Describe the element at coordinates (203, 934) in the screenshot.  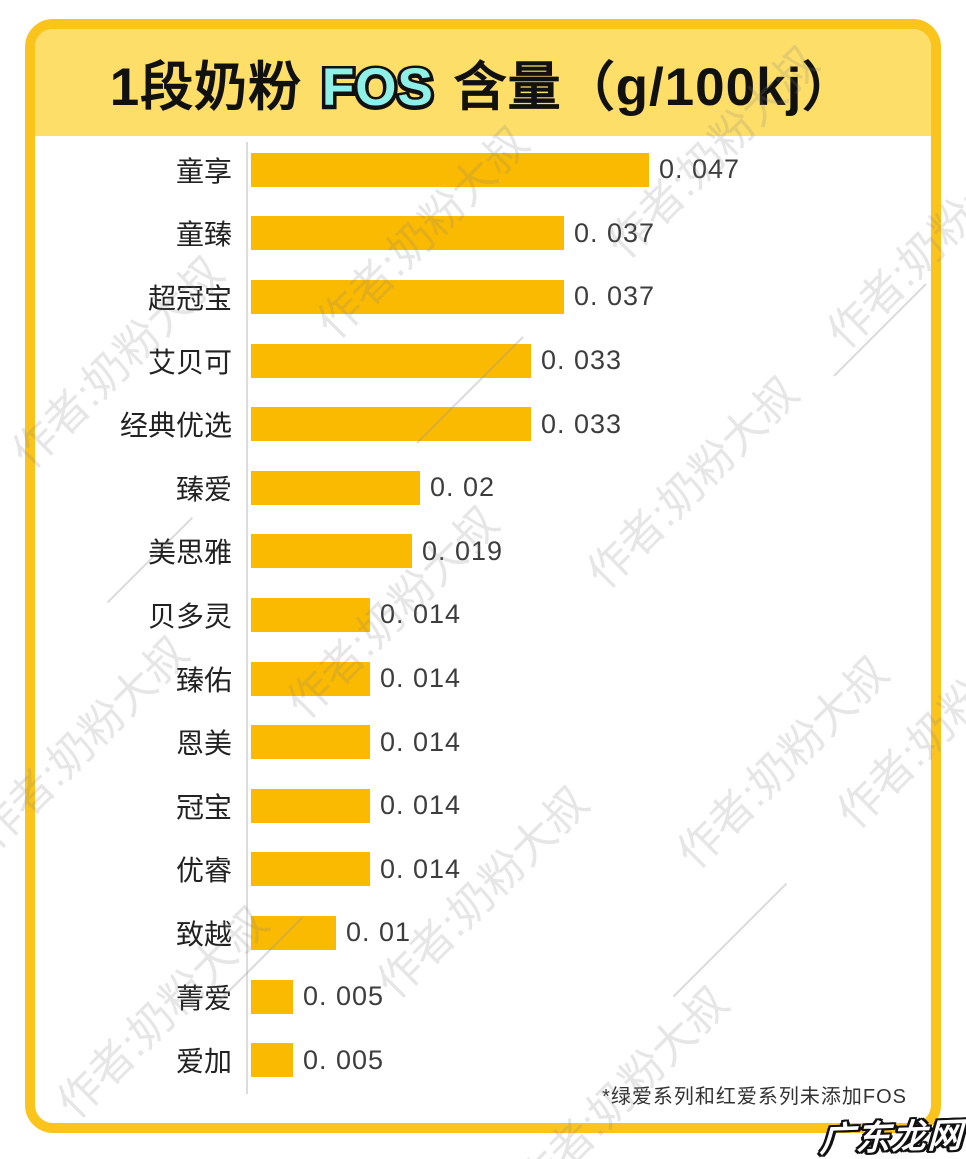
I see `category-label: 致越` at that location.